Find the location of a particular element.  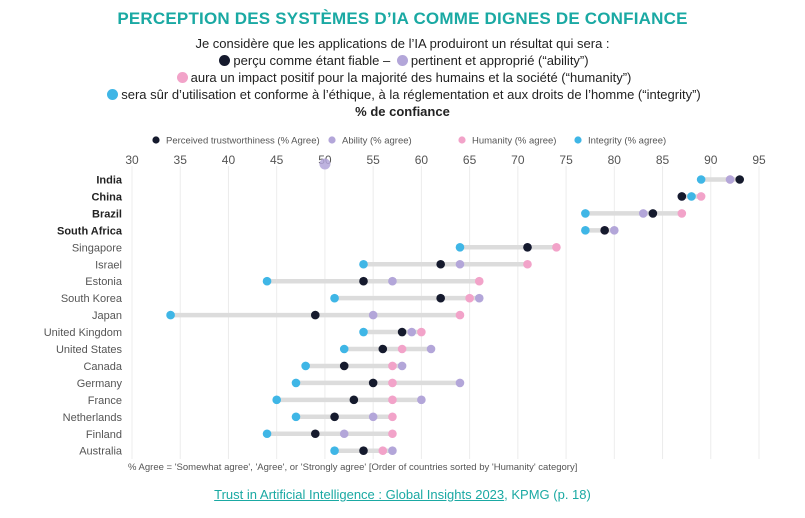

country-label: South Africa is located at coordinates (90, 231).